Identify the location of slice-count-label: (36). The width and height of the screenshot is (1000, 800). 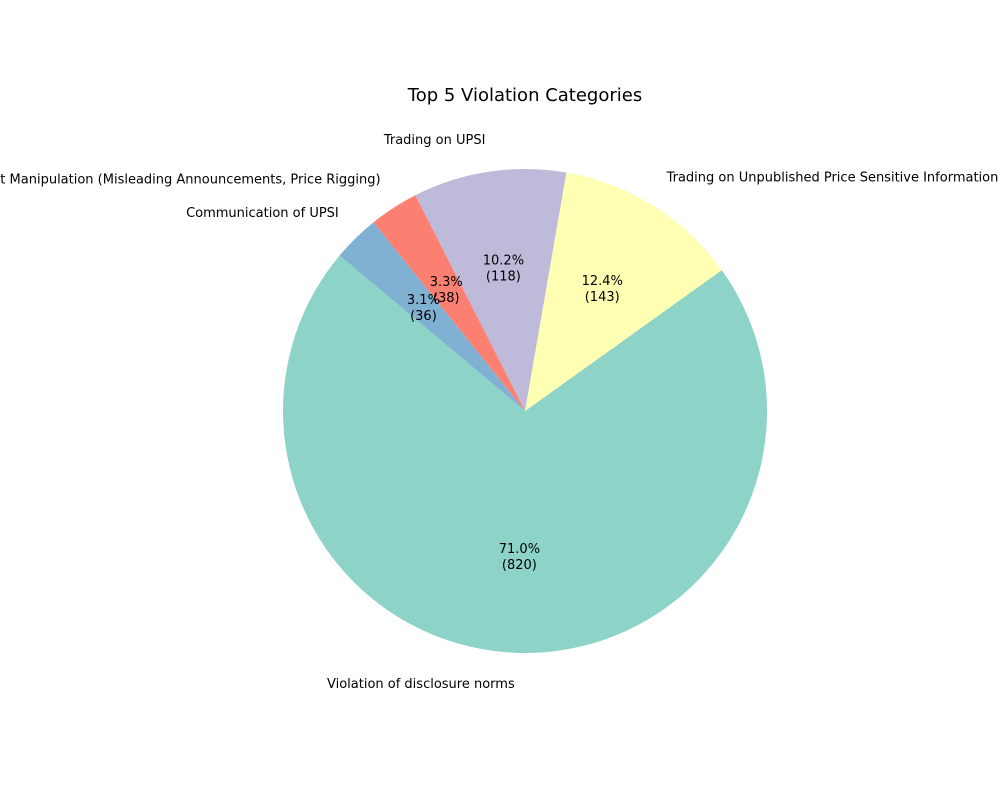
(423, 316).